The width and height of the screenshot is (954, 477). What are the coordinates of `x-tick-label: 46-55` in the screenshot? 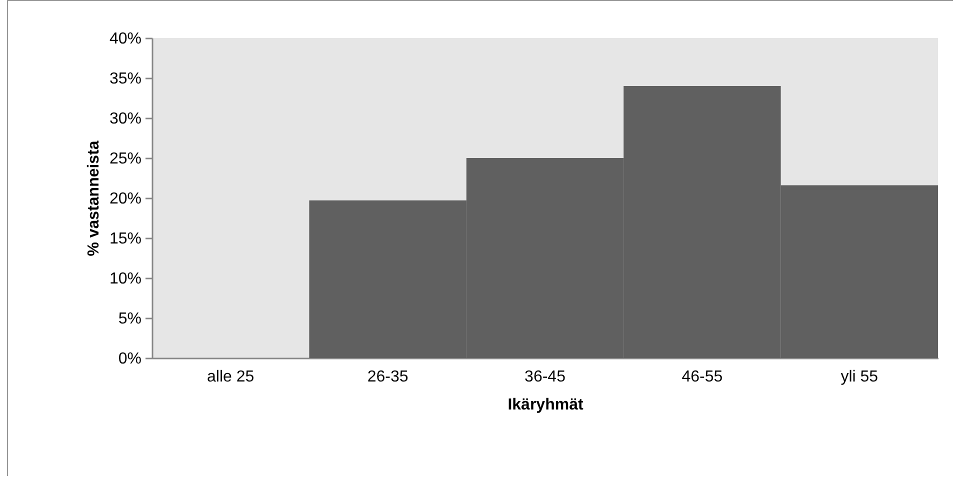 It's located at (702, 377).